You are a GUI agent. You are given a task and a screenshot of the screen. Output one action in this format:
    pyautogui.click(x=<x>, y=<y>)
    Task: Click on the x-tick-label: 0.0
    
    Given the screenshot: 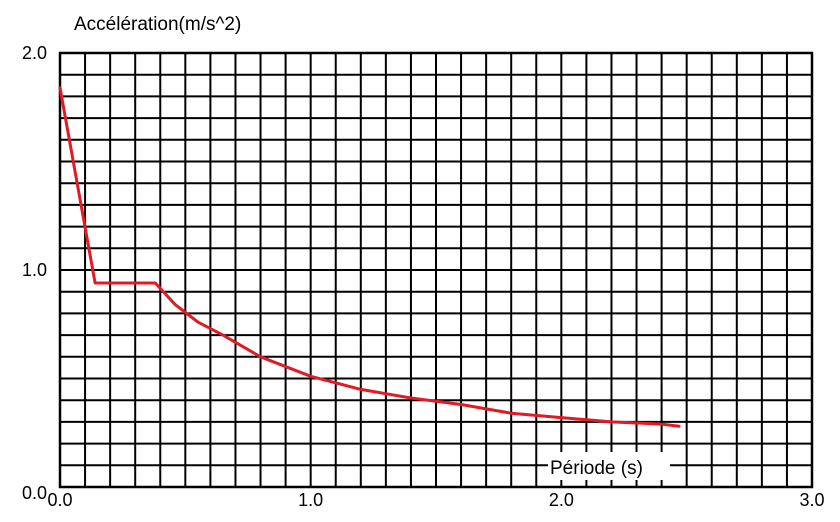 What is the action you would take?
    pyautogui.click(x=59, y=500)
    